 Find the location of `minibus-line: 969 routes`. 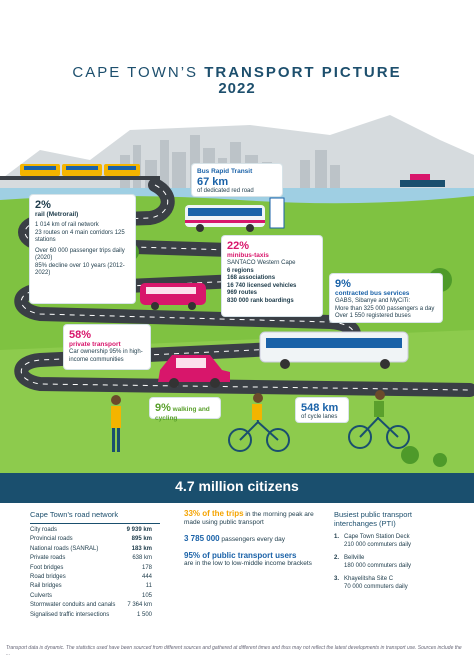

minibus-line: 969 routes is located at coordinates (242, 293).